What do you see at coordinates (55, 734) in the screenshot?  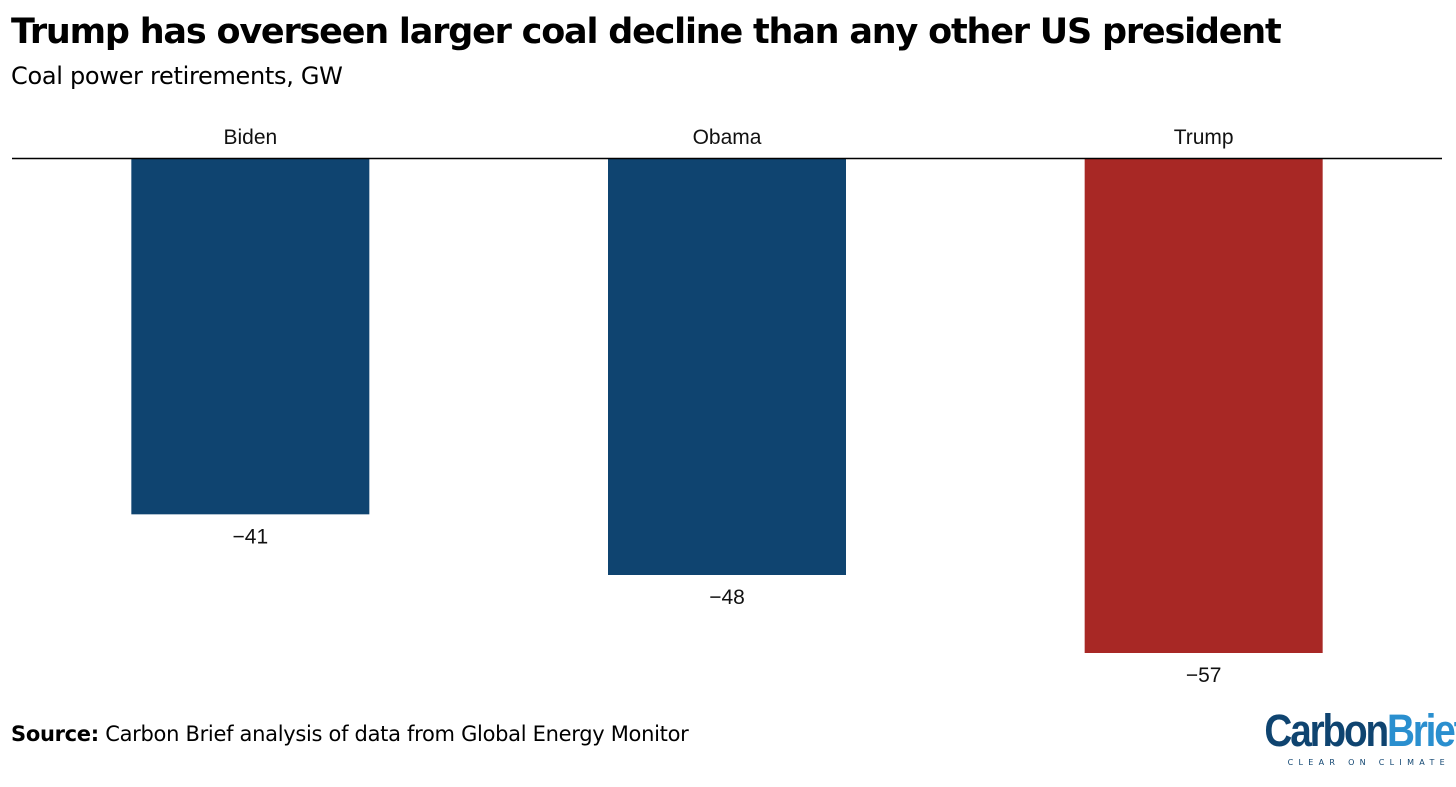 I see `source-label: Source:` at bounding box center [55, 734].